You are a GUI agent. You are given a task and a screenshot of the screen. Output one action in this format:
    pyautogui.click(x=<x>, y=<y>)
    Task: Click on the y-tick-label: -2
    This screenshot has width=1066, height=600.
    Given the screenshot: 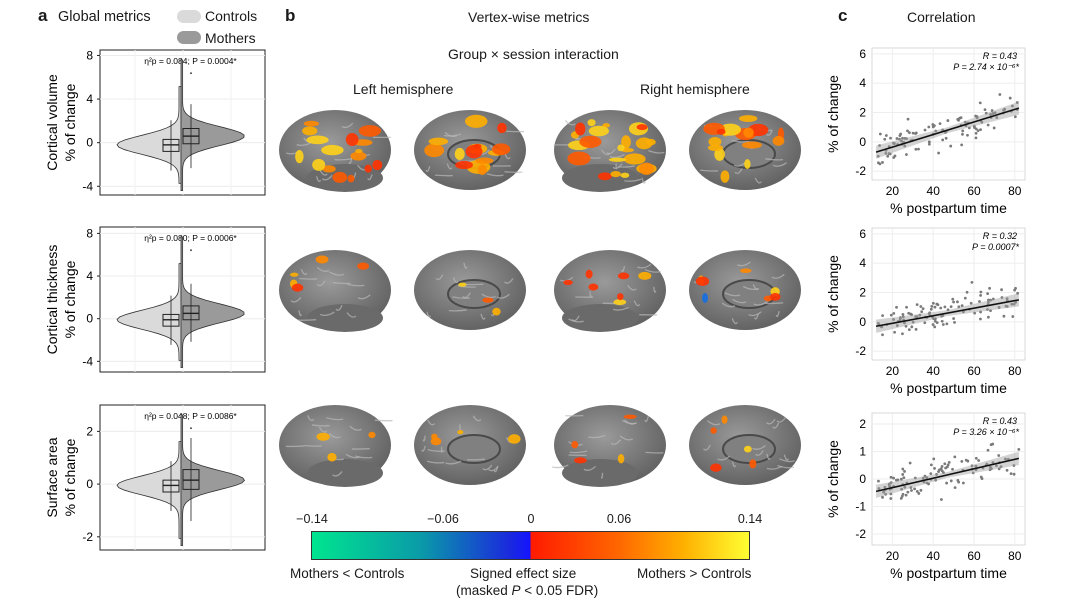 What is the action you would take?
    pyautogui.click(x=860, y=171)
    